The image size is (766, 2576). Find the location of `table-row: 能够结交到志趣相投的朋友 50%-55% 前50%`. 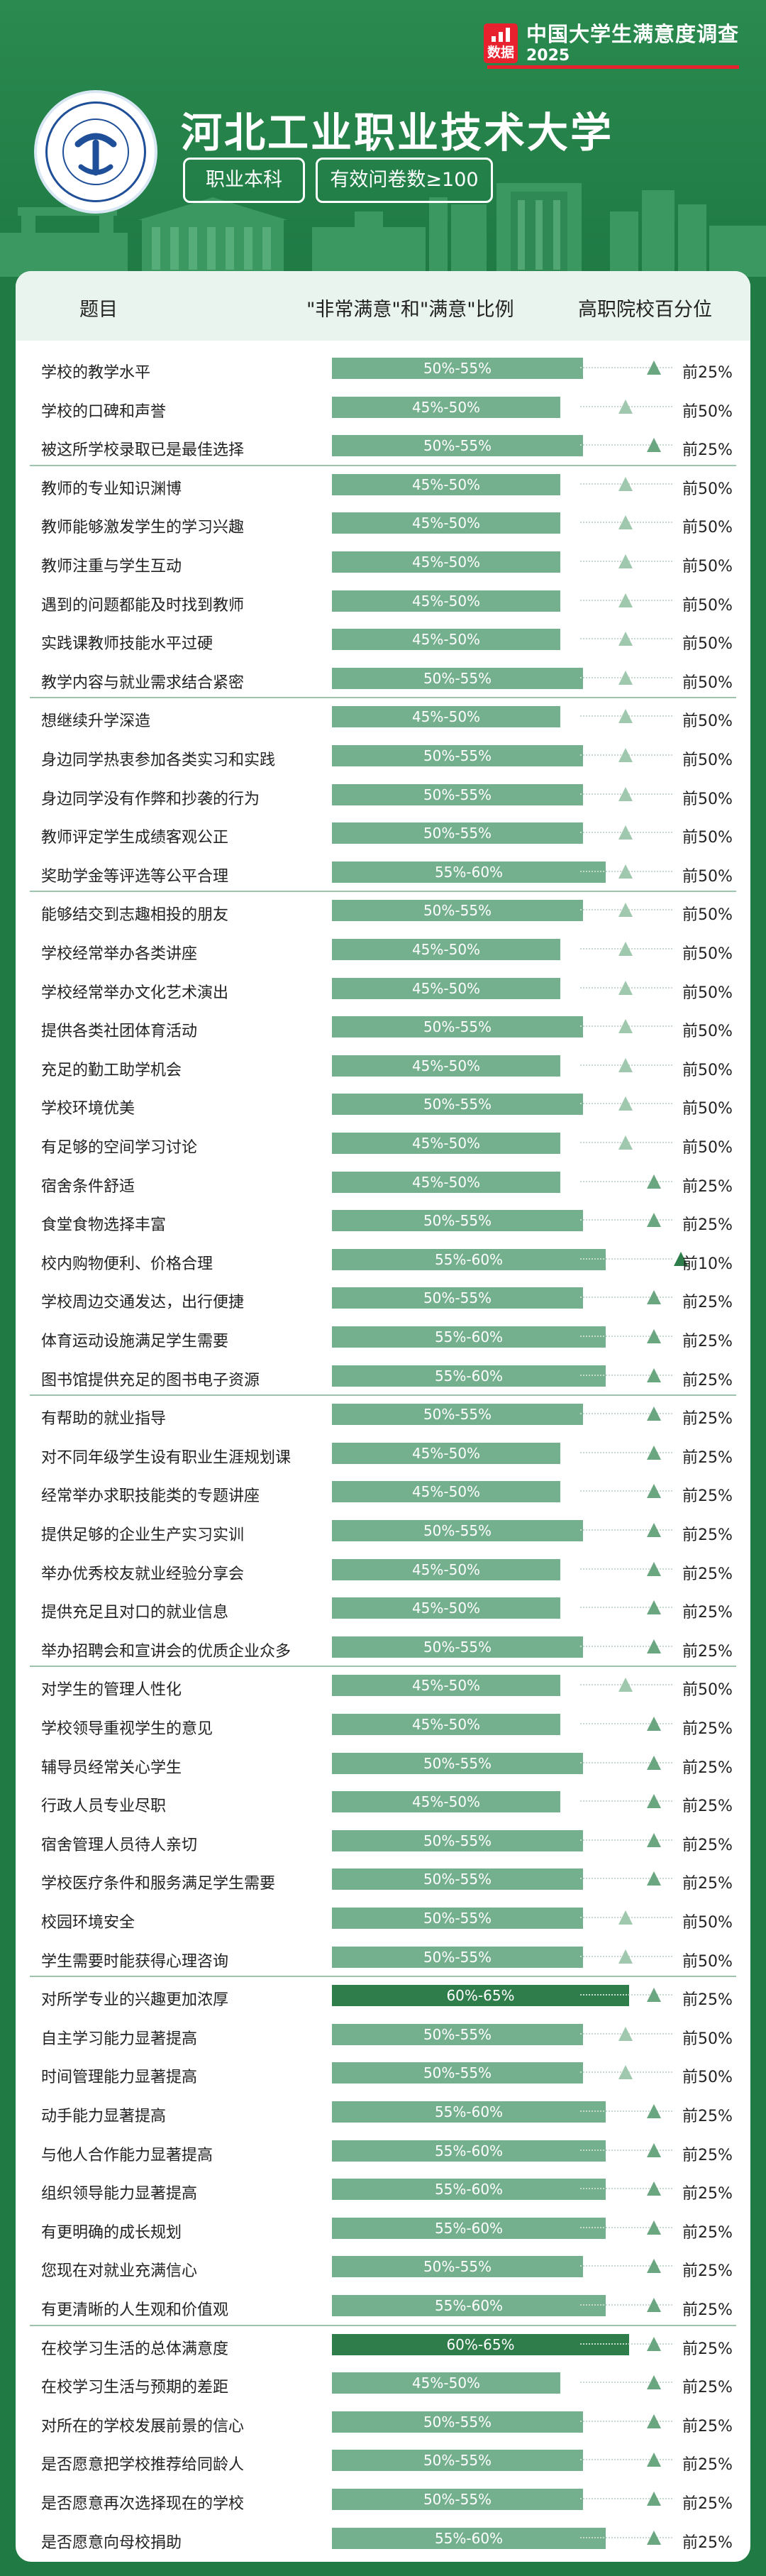

table-row: 能够结交到志趣相投的朋友 50%-55% 前50% is located at coordinates (383, 910).